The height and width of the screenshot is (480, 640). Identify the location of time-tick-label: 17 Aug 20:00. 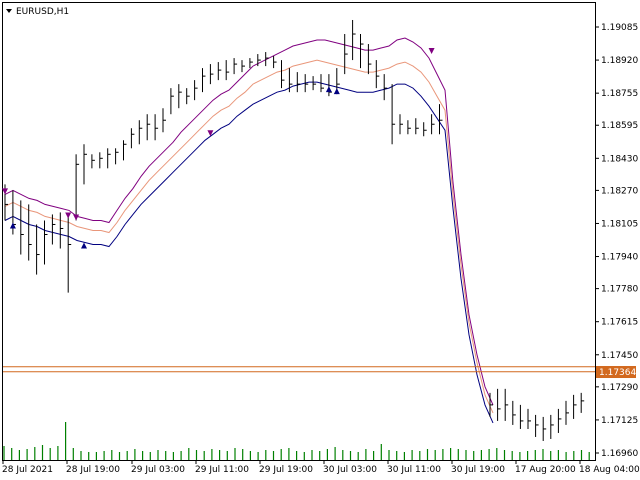
(545, 470).